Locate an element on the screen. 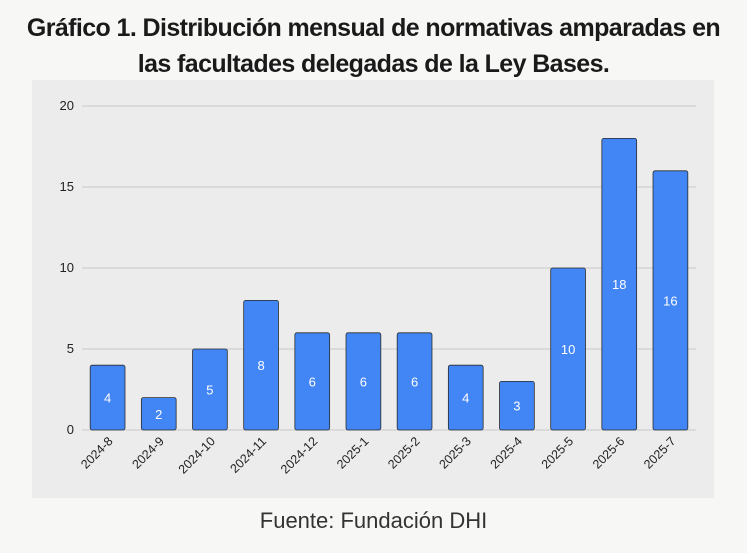  x-tick-label: 2025-4 is located at coordinates (506, 452).